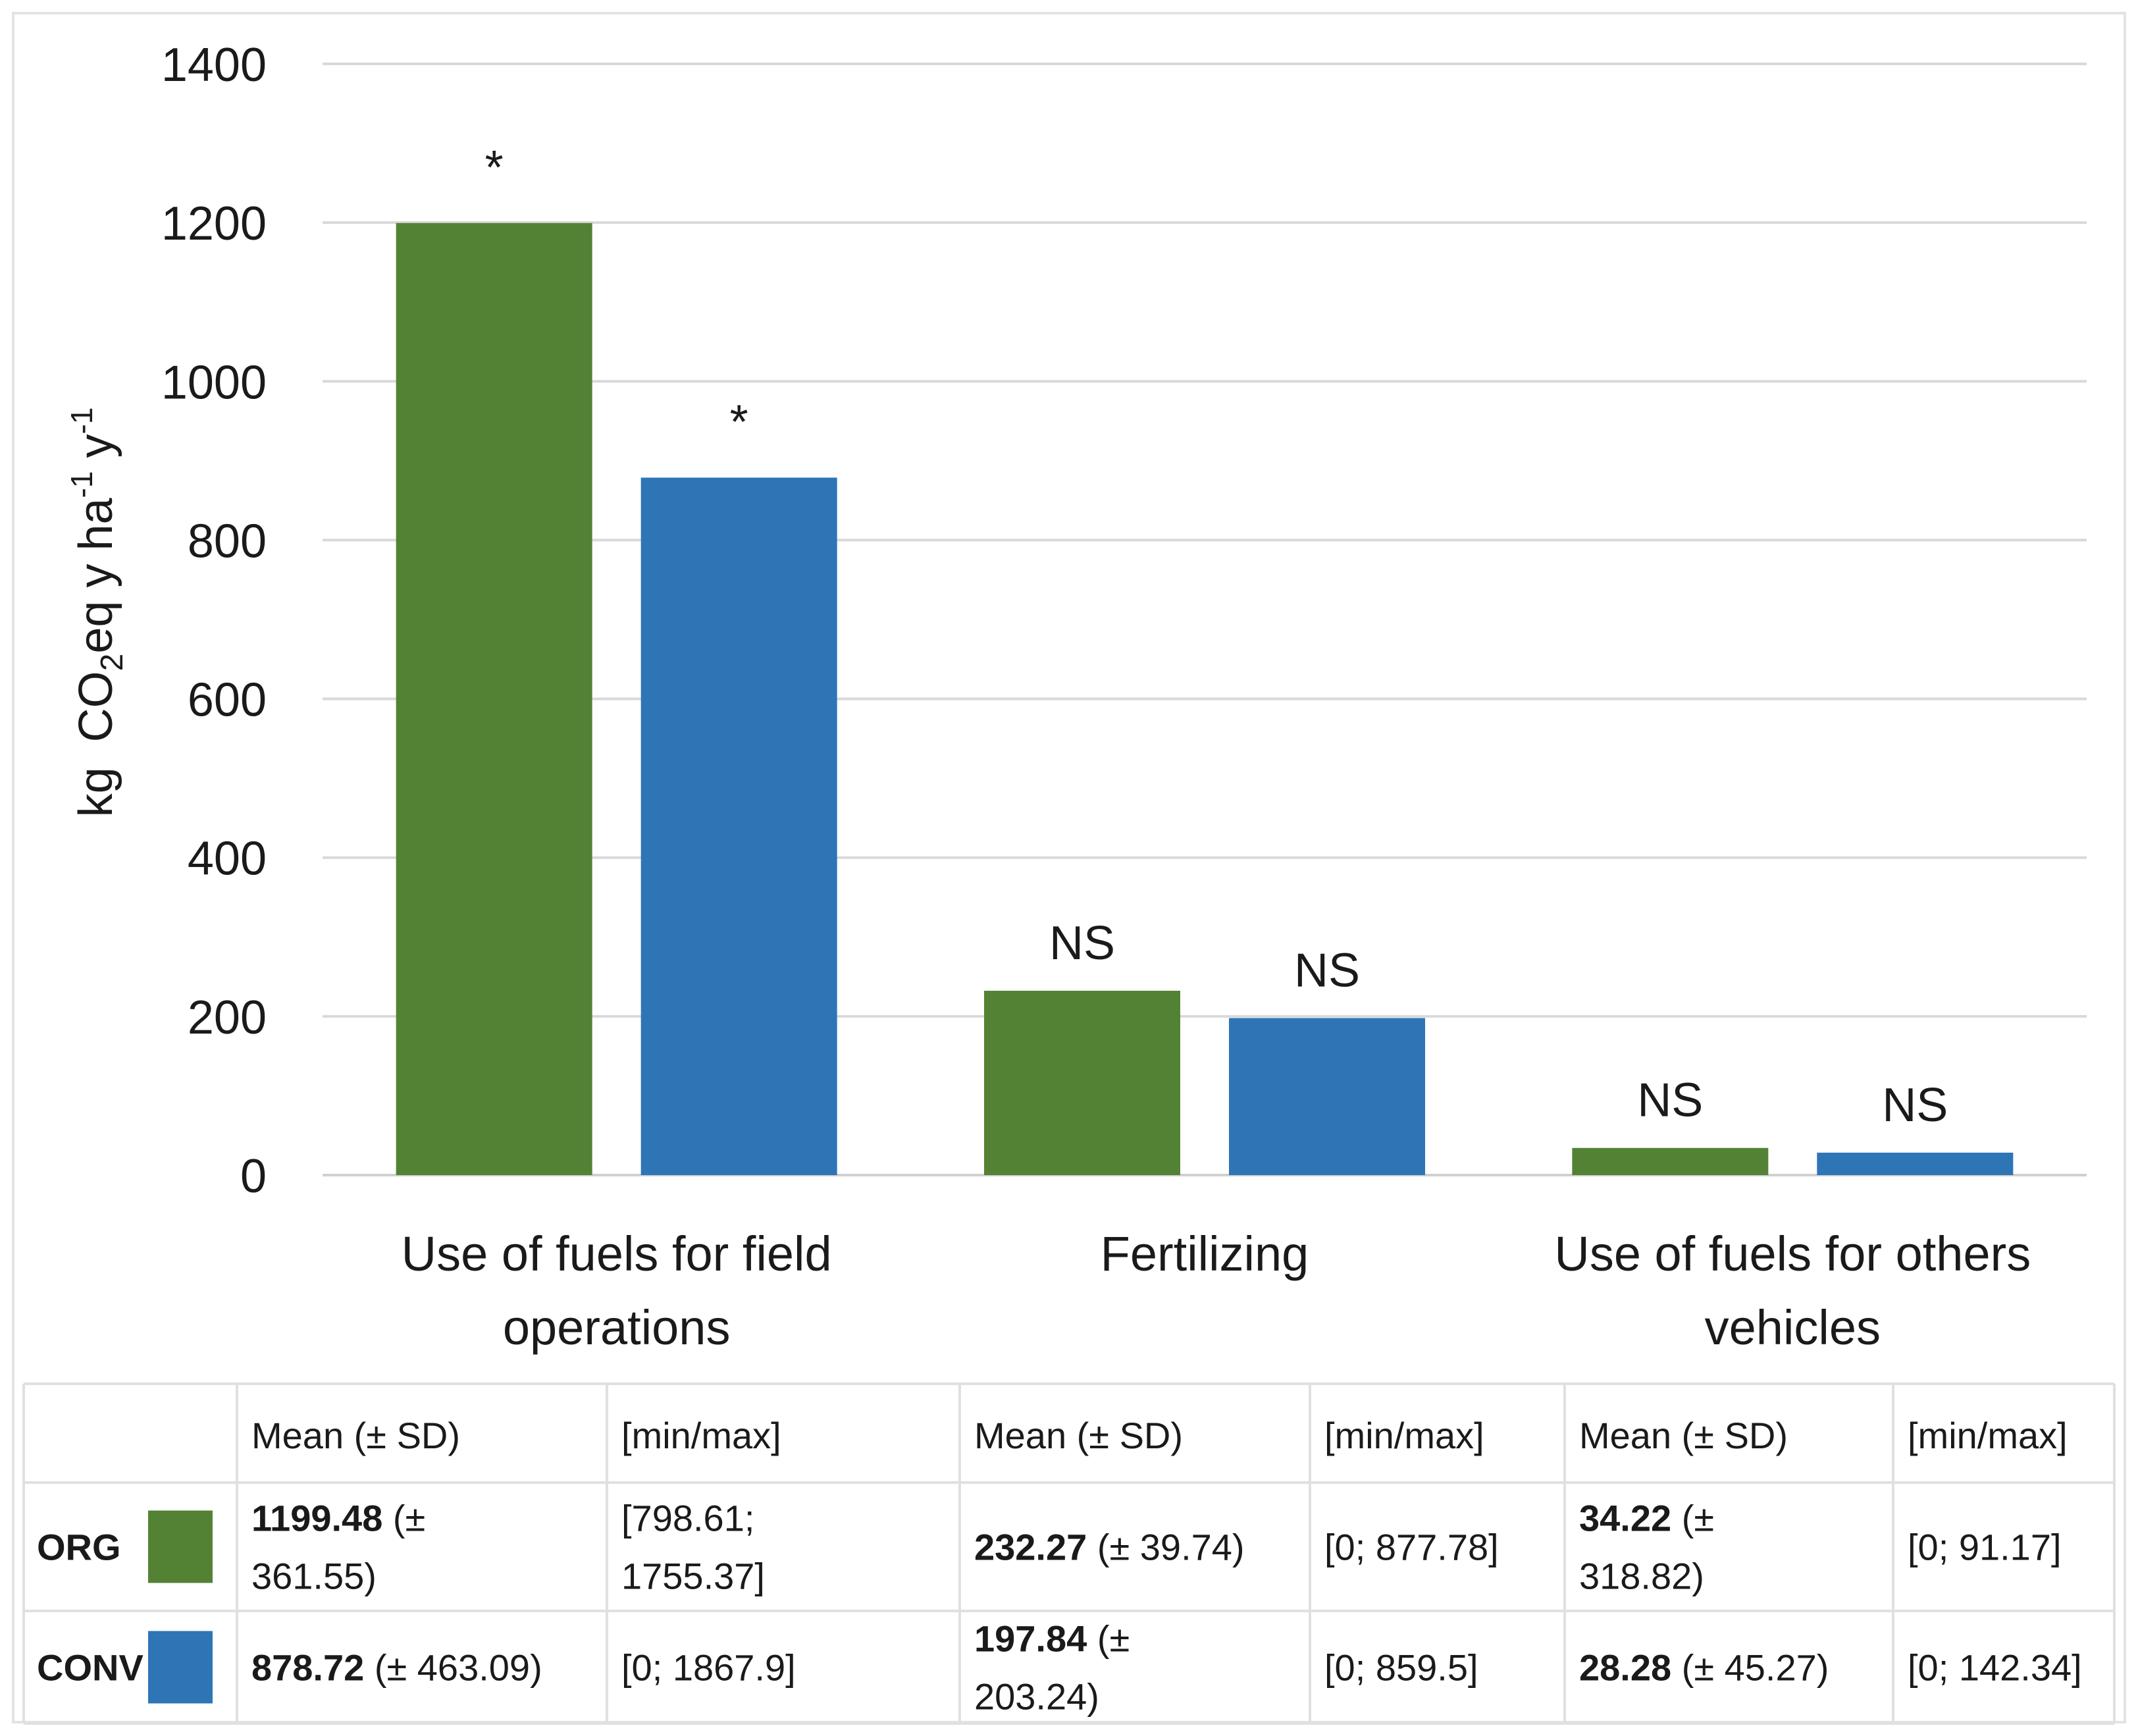  Describe the element at coordinates (228, 859) in the screenshot. I see `y-tick-label: 400` at that location.